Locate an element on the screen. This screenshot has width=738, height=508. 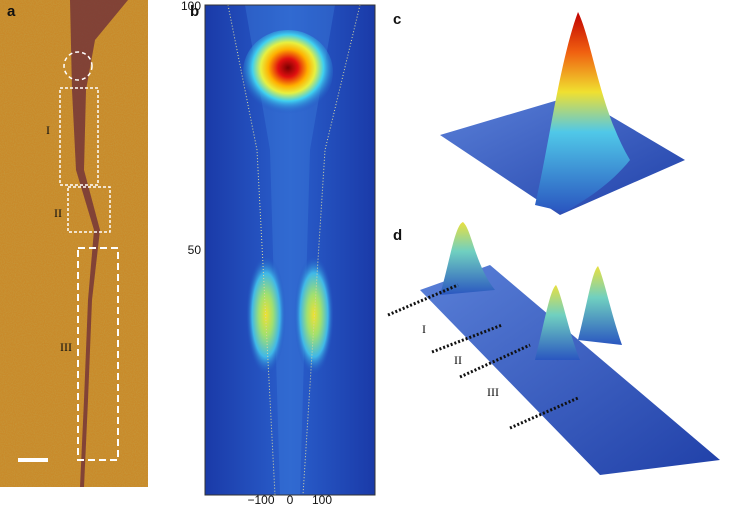
cone is located at coordinates (290, 250).